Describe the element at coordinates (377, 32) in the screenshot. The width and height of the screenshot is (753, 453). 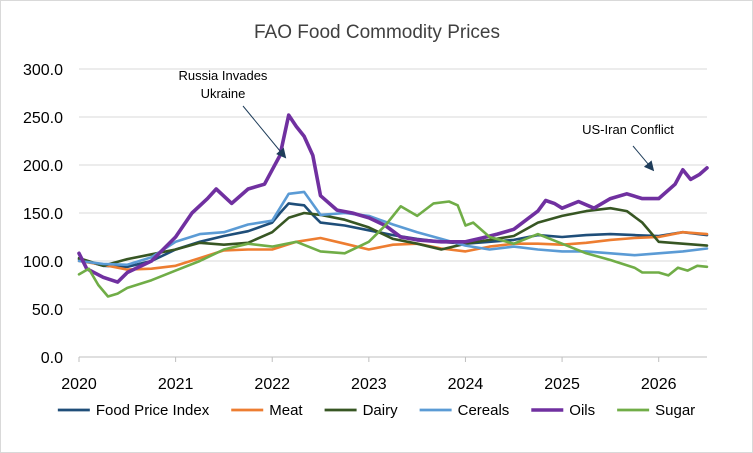
I see `chart-title: FAO Food Commodity Prices` at that location.